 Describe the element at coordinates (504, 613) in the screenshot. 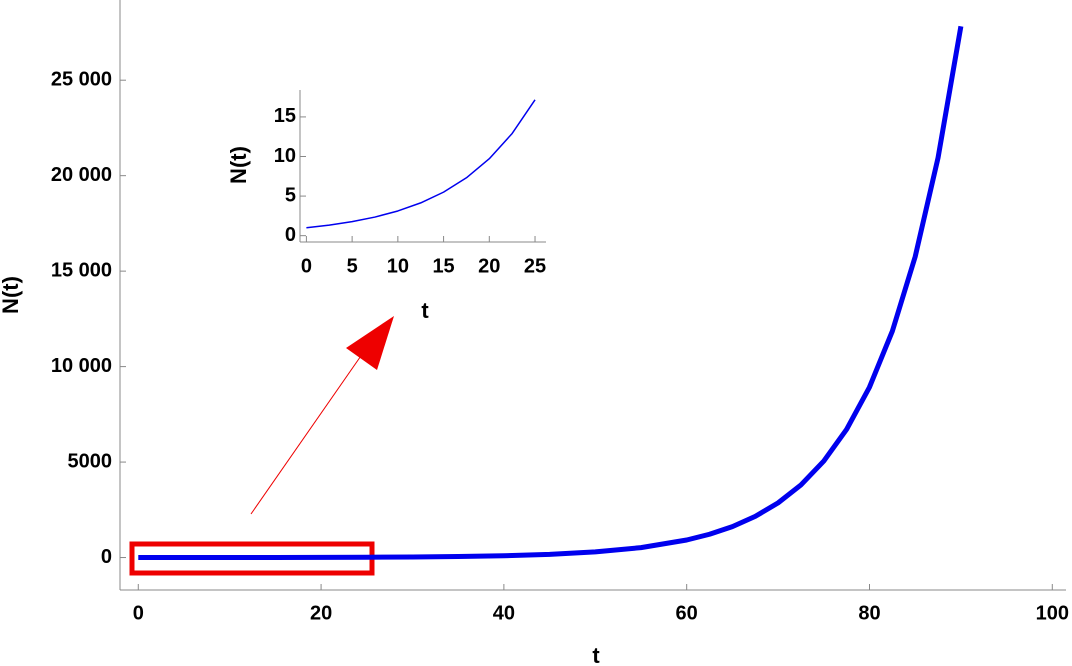

I see `x-tick-label: 40` at that location.